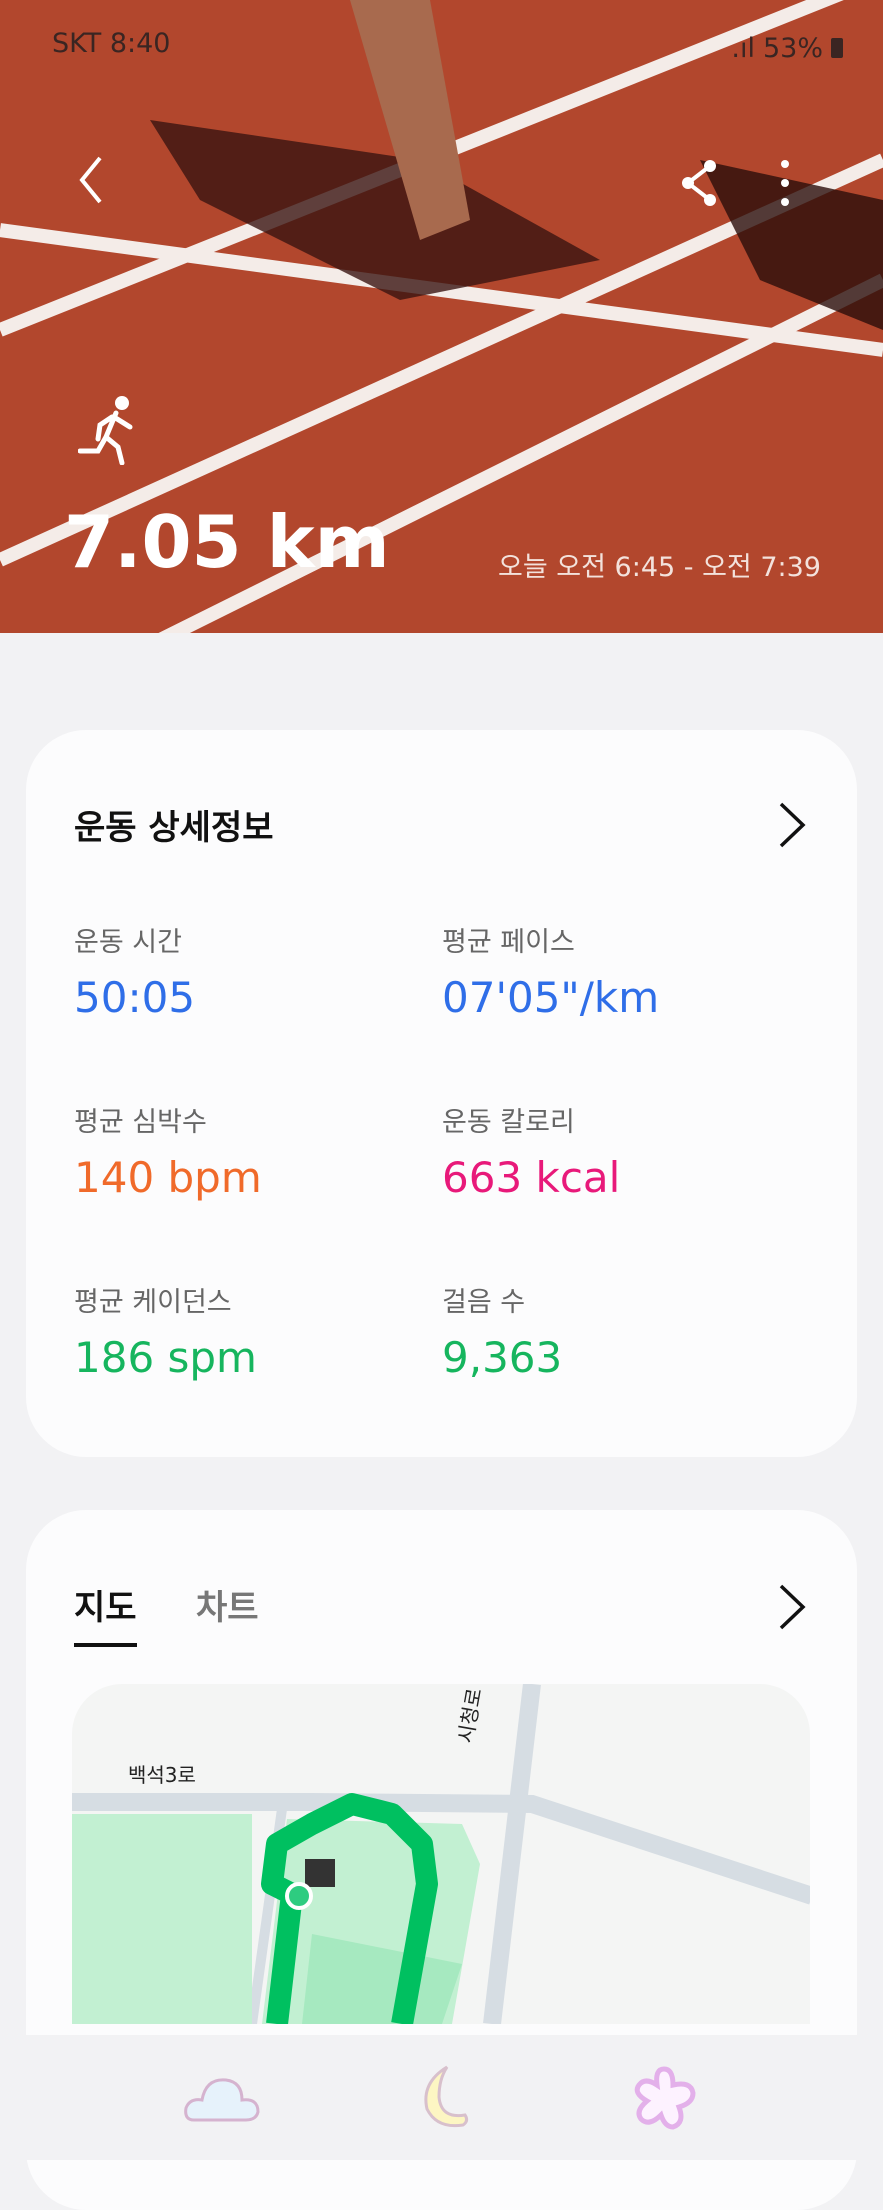 The image size is (883, 2210). Describe the element at coordinates (700, 183) in the screenshot. I see `share-icon` at that location.